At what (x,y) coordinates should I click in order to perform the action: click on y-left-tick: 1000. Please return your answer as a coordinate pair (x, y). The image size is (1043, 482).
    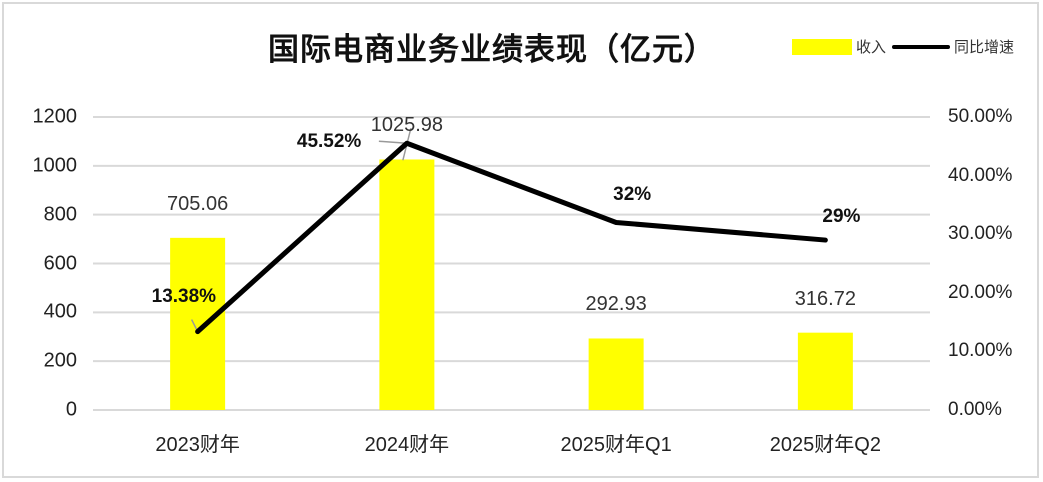
    Looking at the image, I should click on (55, 165).